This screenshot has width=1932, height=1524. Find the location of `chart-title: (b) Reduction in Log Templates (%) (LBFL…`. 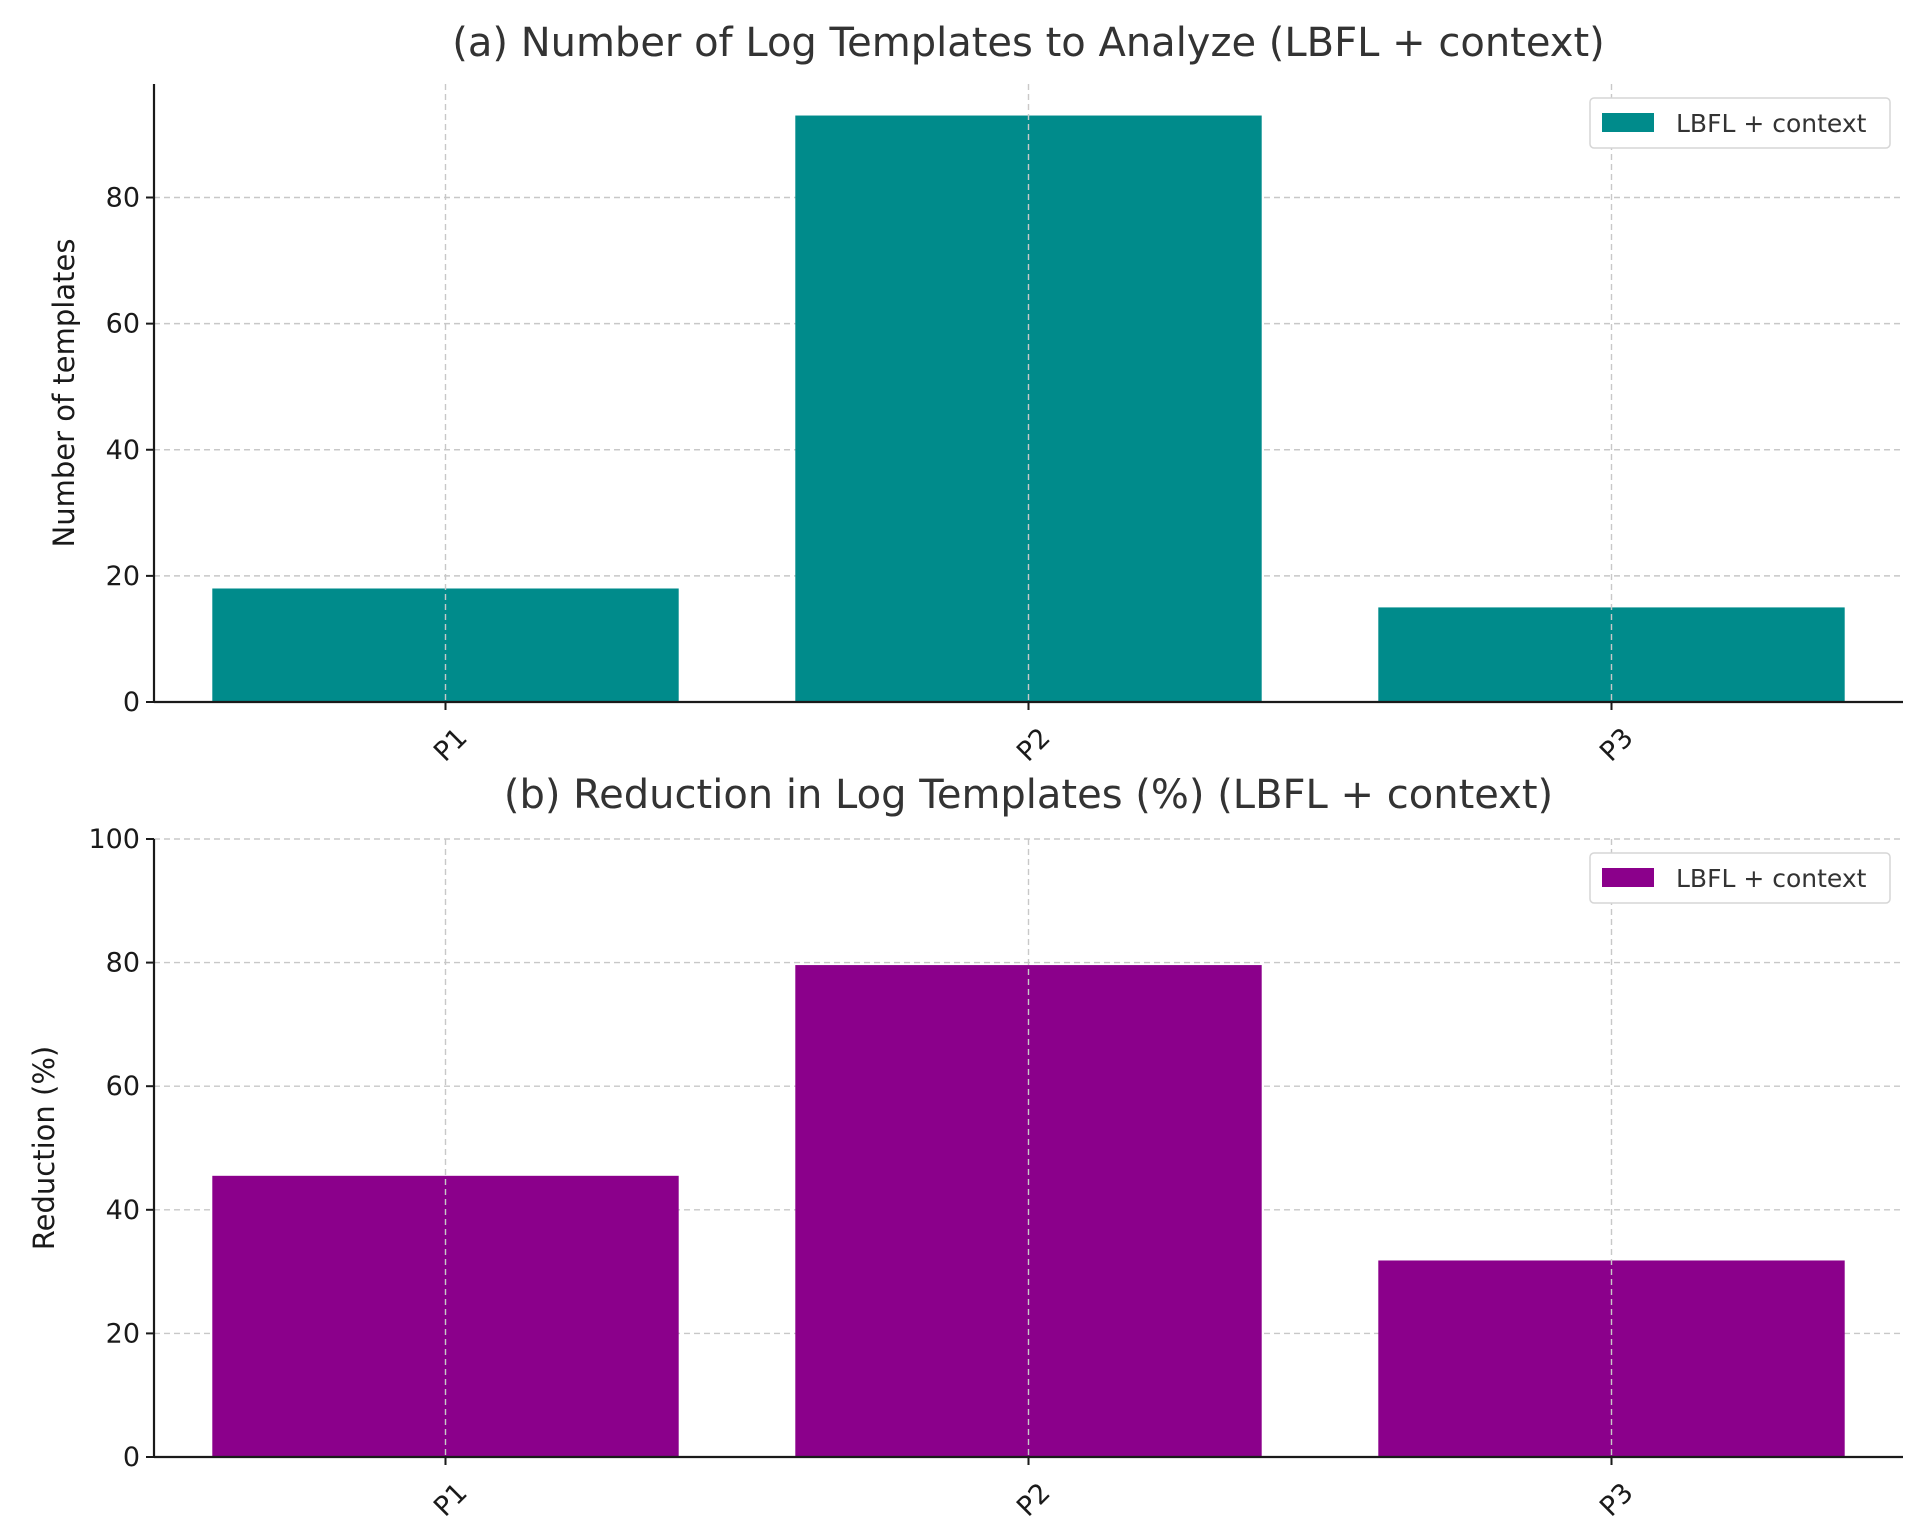

chart-title: (b) Reduction in Log Templates (%) (LBFL… is located at coordinates (1028, 795).